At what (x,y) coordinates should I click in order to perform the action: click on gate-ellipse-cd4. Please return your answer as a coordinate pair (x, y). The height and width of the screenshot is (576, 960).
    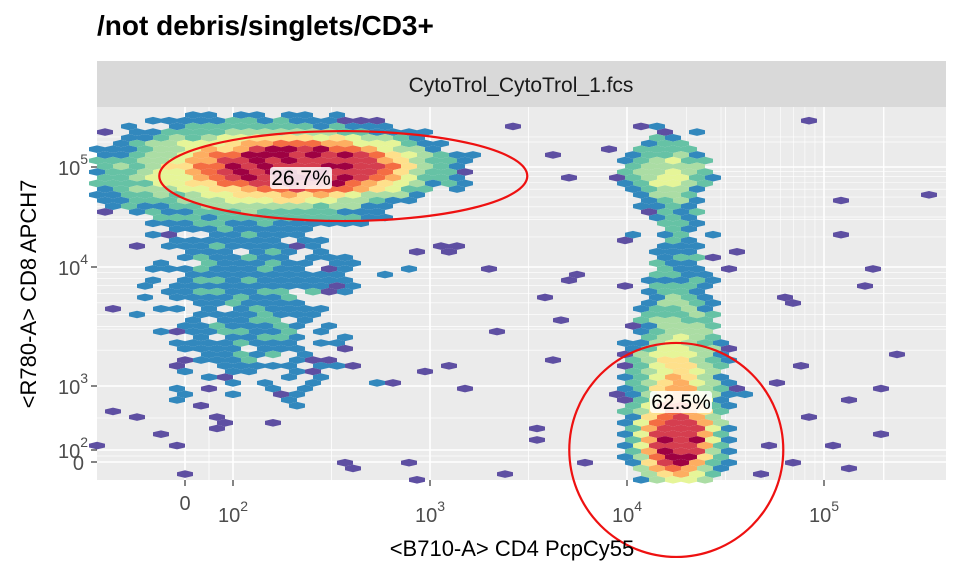
    Looking at the image, I should click on (676, 450).